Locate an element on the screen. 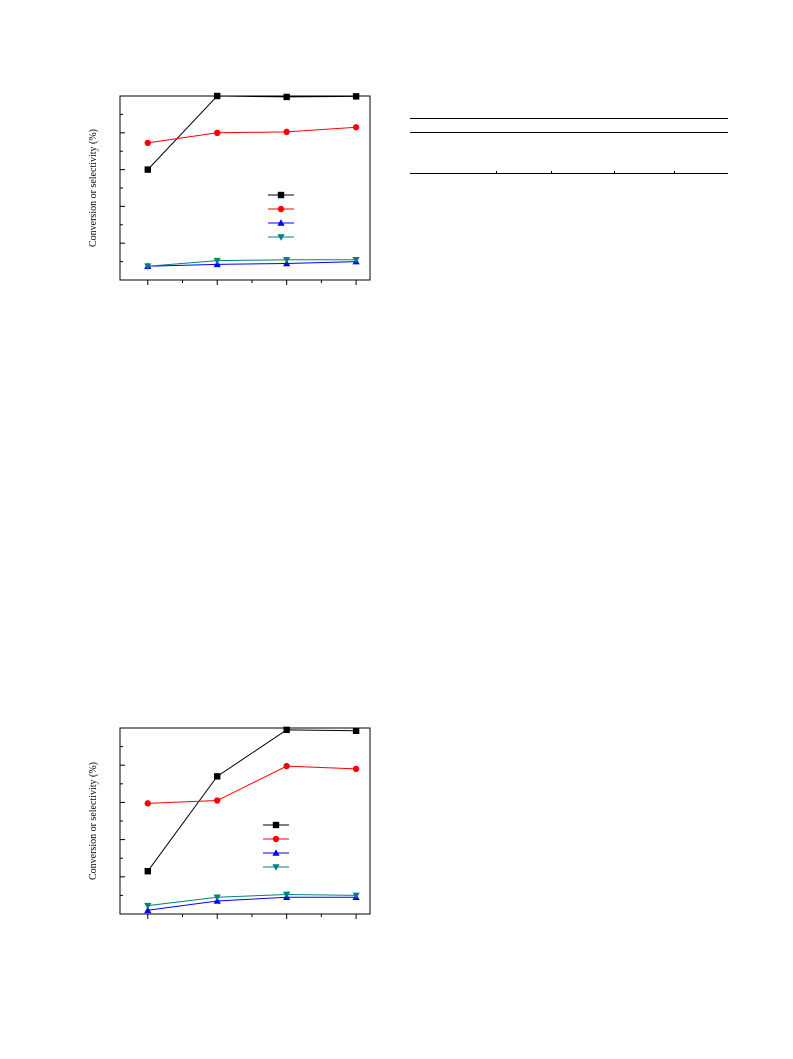 This screenshot has width=793, height=1059. table-top-rule is located at coordinates (569, 118).